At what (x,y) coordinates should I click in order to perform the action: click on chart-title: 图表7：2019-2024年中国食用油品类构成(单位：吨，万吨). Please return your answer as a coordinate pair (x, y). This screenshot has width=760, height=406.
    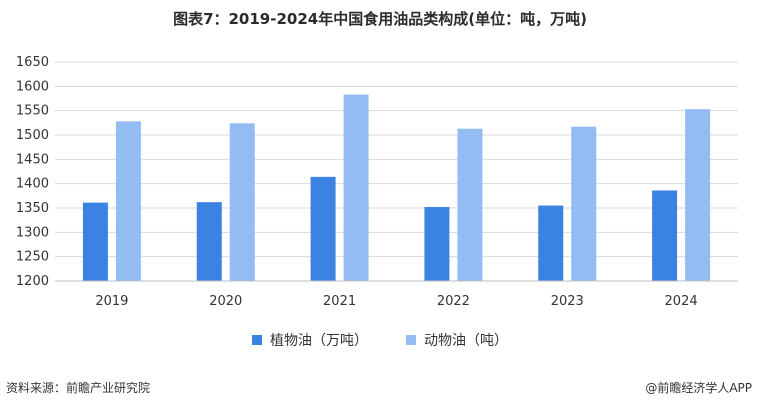
    Looking at the image, I should click on (380, 19).